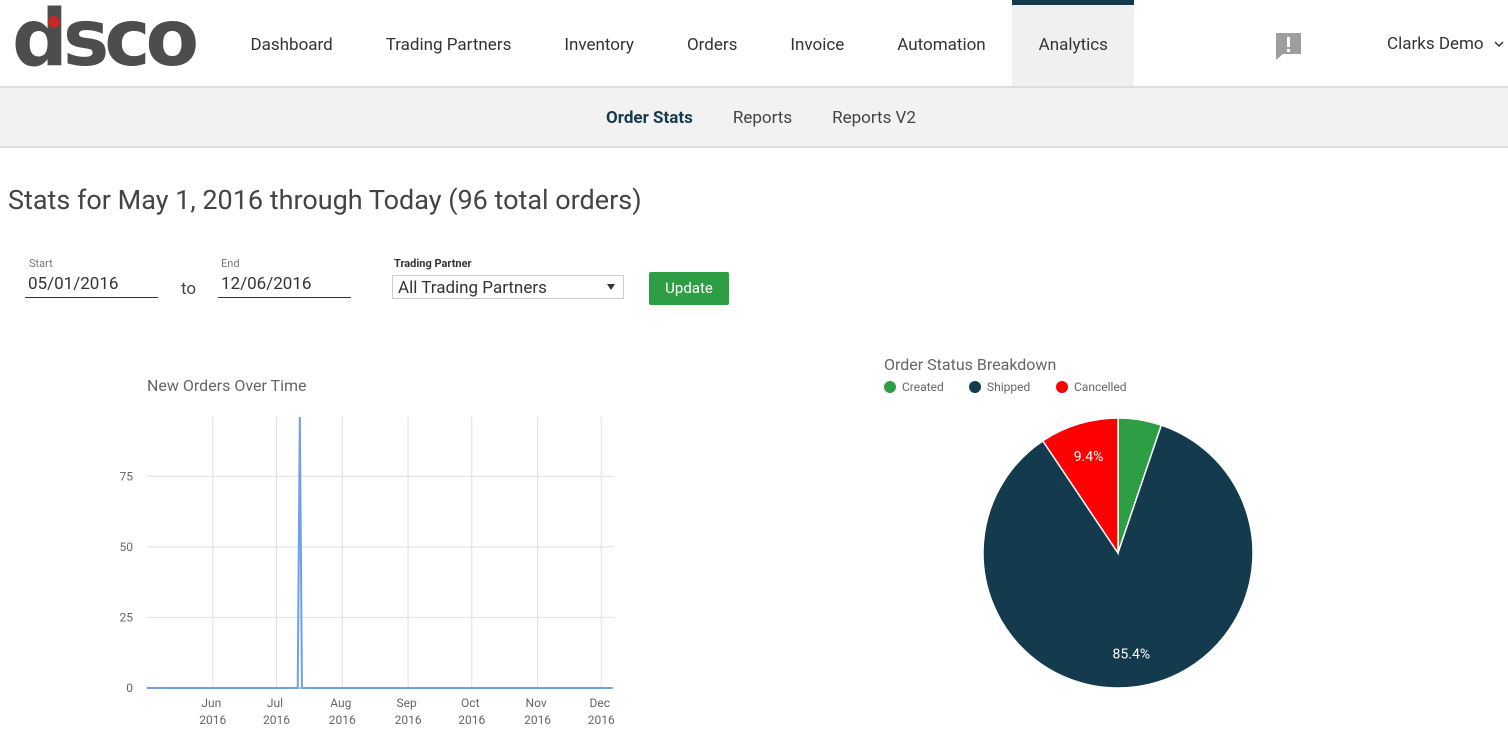 This screenshot has height=733, width=1508. Describe the element at coordinates (649, 118) in the screenshot. I see `subnav-item: Order Stats` at that location.